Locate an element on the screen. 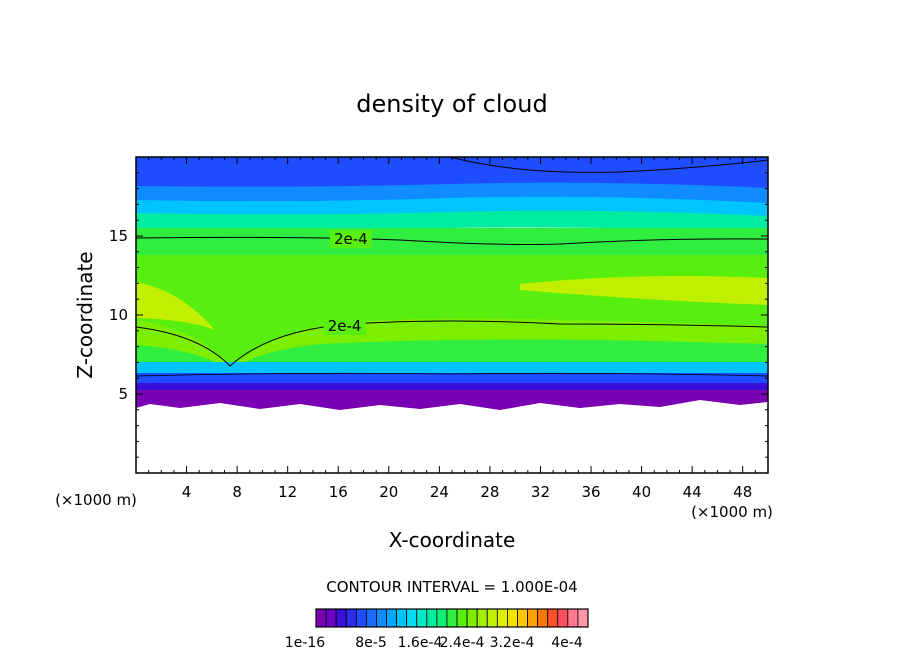  x-tick-label: 36 is located at coordinates (590, 492).